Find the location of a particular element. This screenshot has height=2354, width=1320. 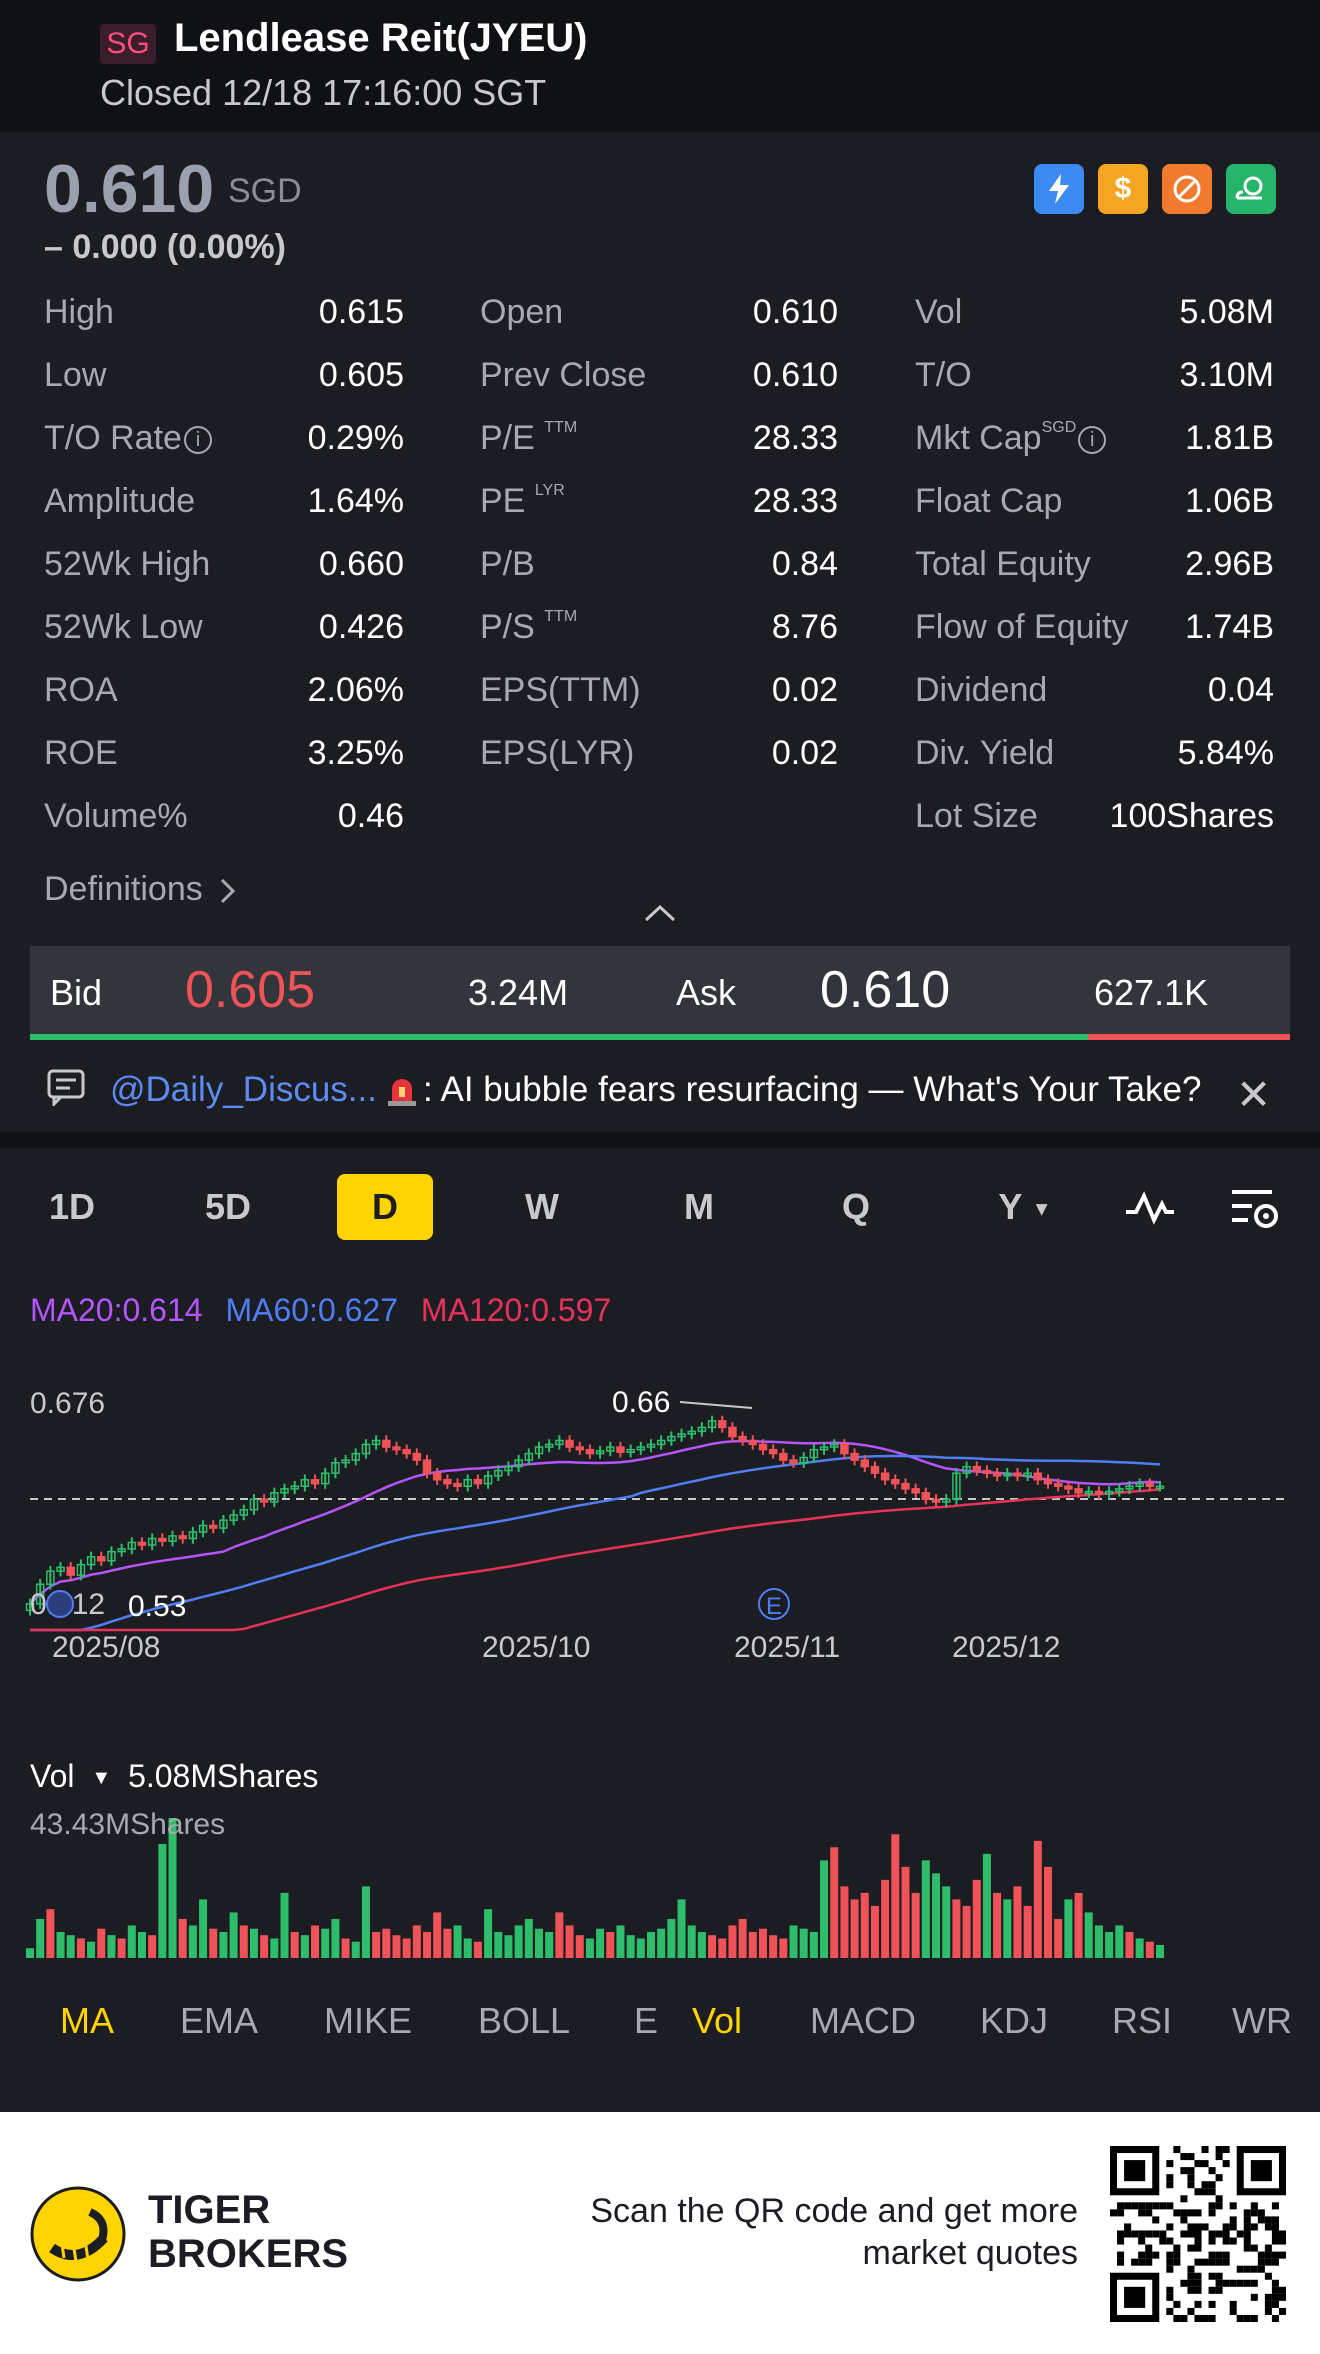

chevron-up-icon is located at coordinates (660, 913).